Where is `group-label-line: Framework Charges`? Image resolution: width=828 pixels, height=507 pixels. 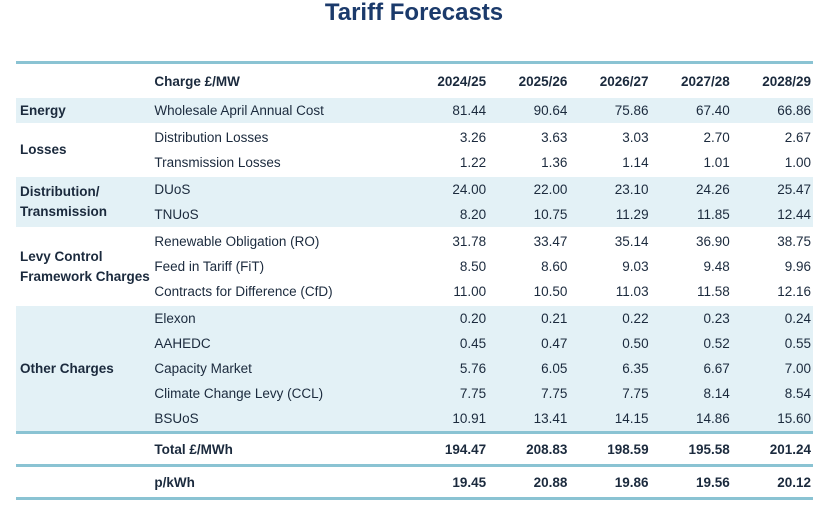 group-label-line: Framework Charges is located at coordinates (85, 276).